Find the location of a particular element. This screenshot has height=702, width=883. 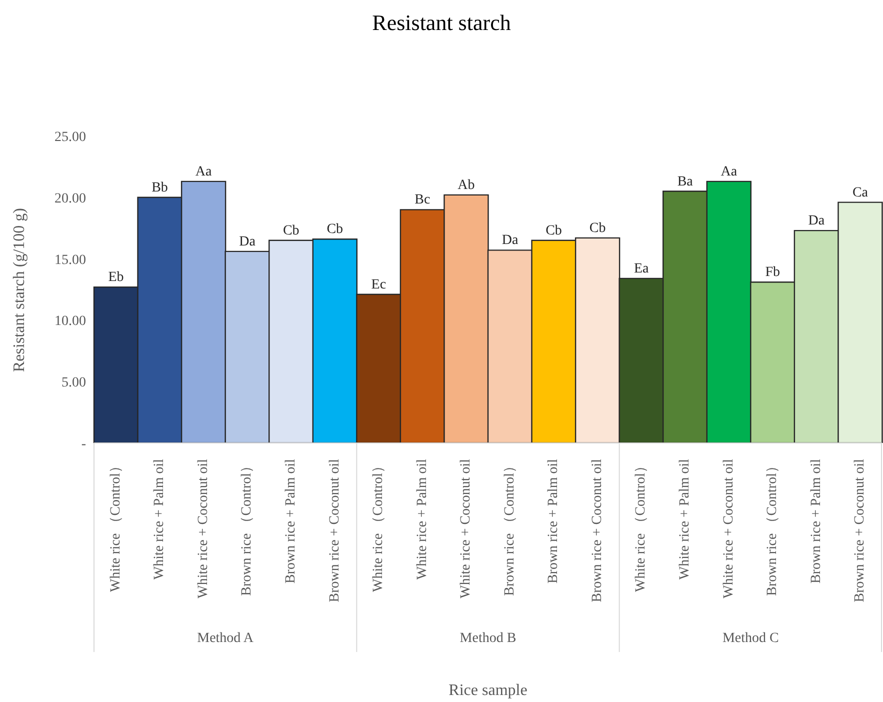

y-tick-label: 25.00 is located at coordinates (70, 137).